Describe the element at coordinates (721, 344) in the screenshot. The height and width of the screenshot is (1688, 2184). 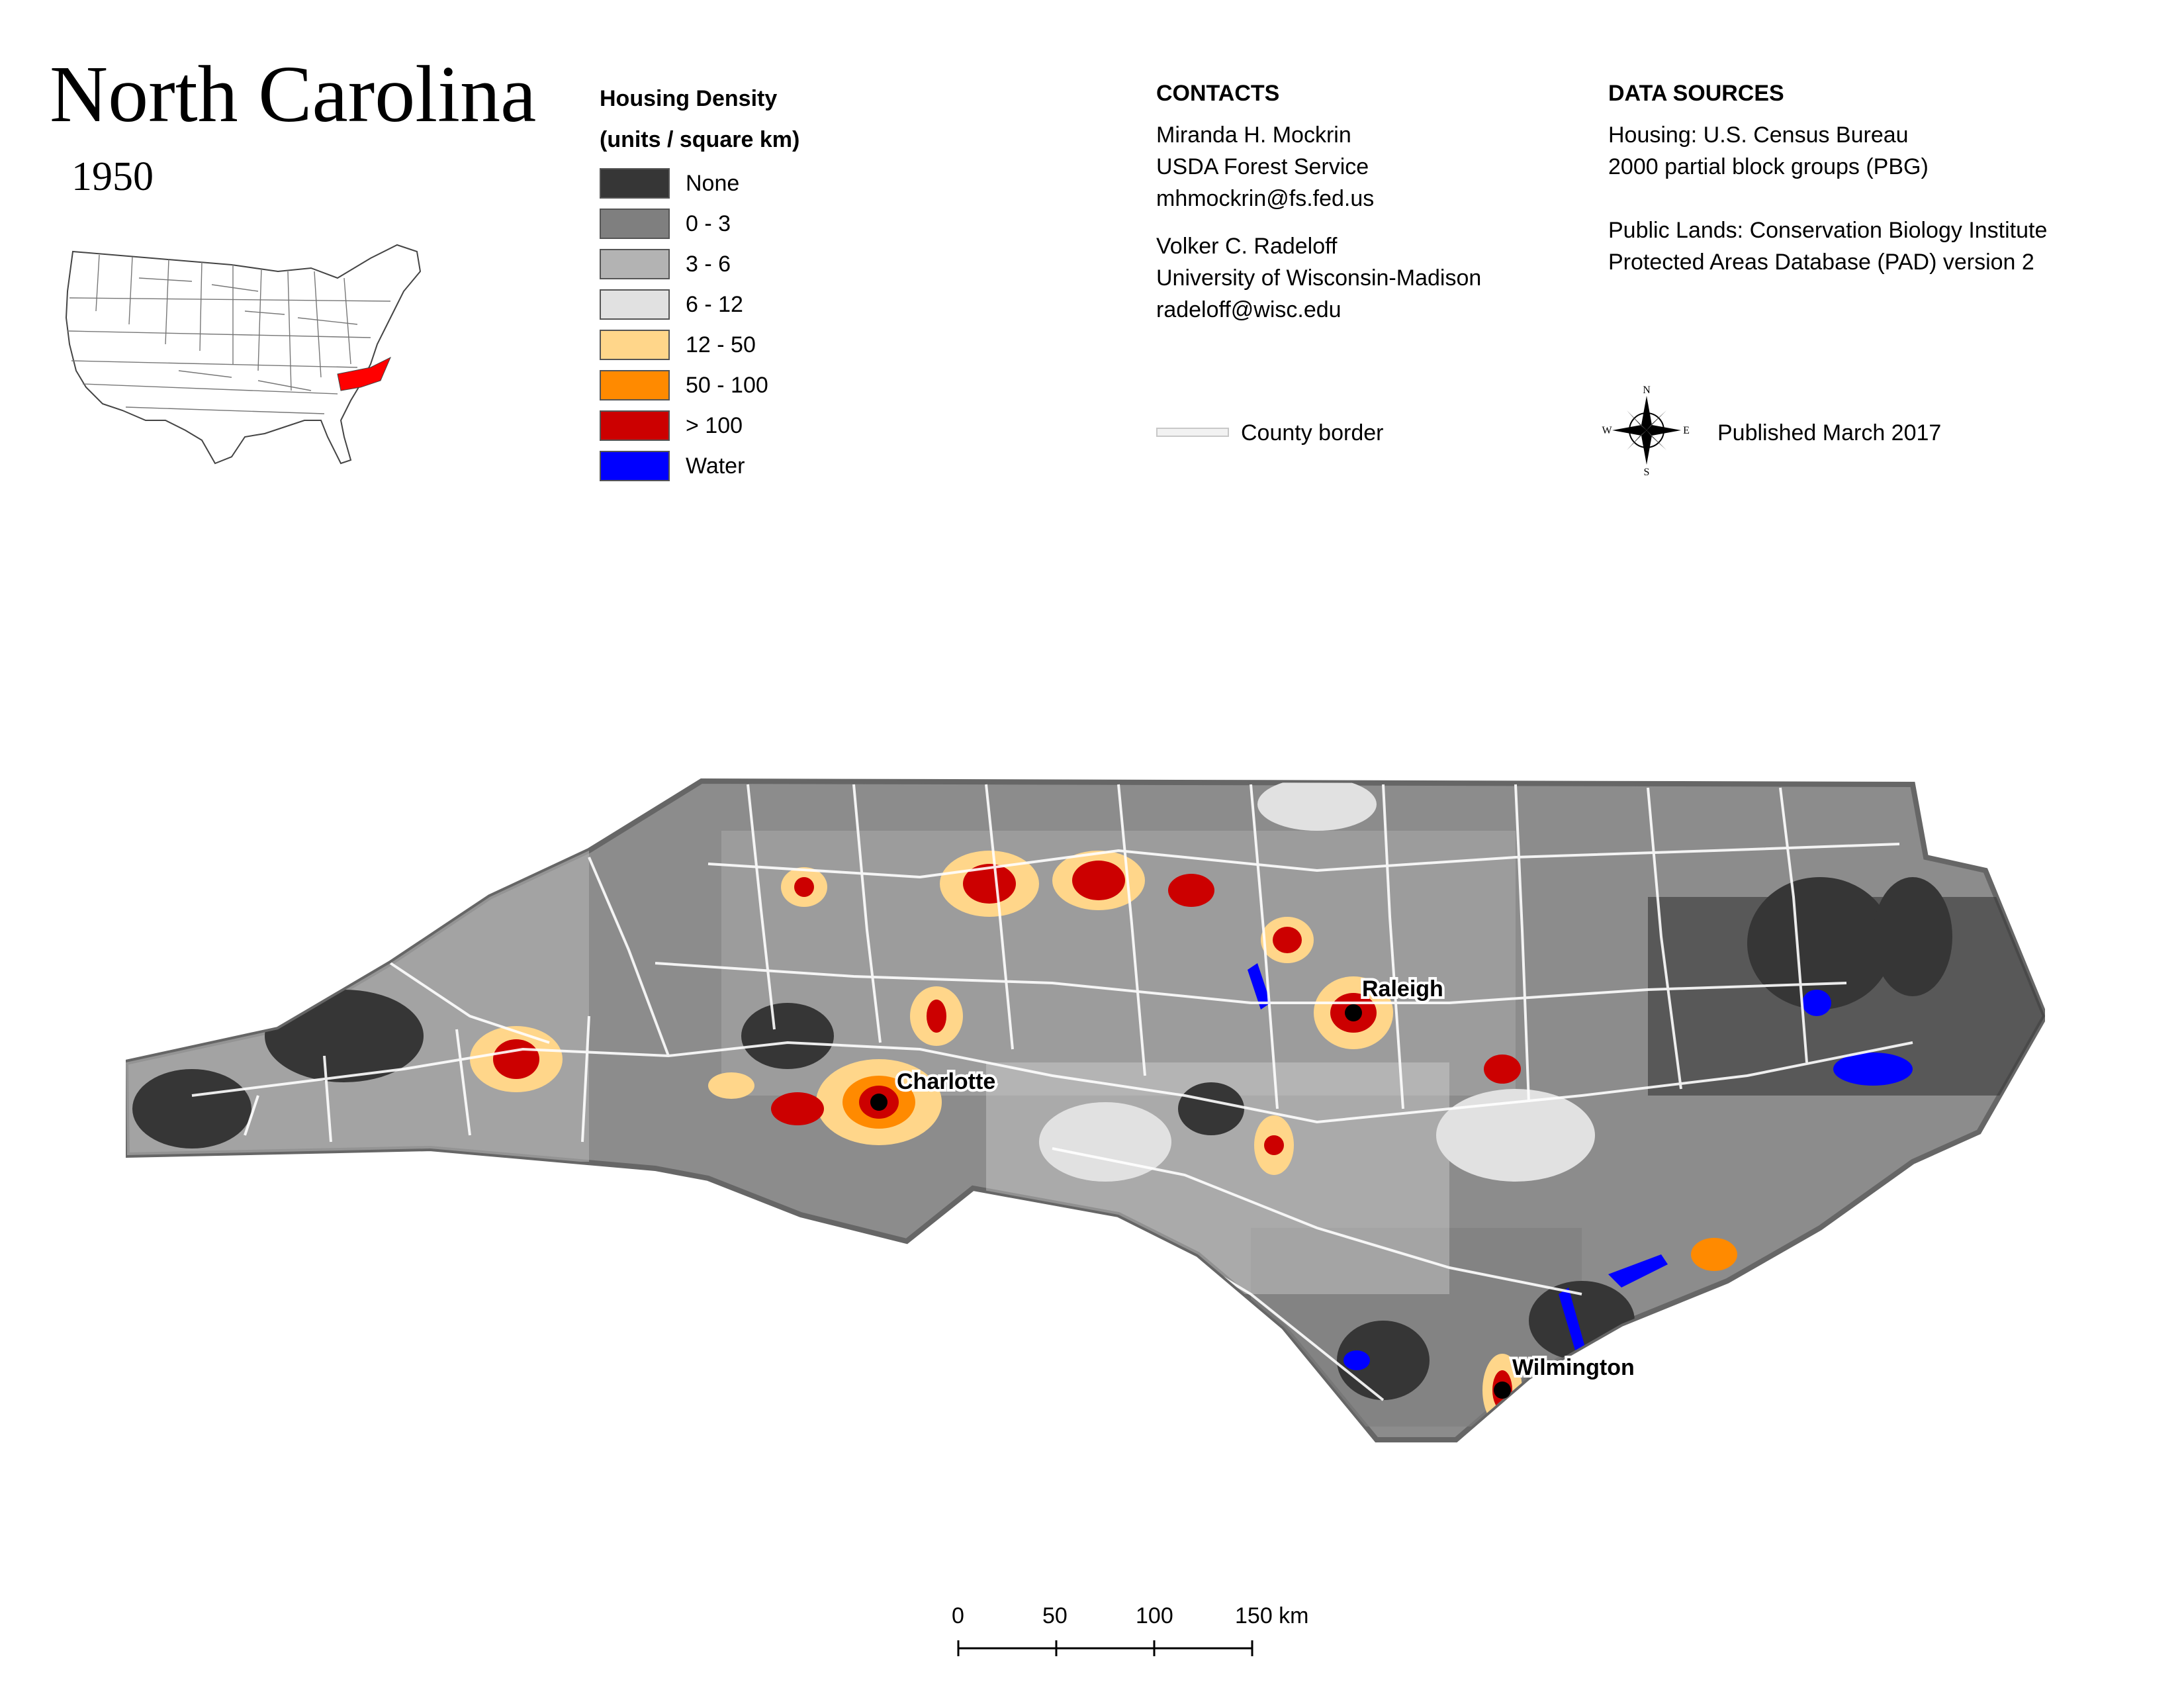
I see `legend-label: 12 - 50` at that location.